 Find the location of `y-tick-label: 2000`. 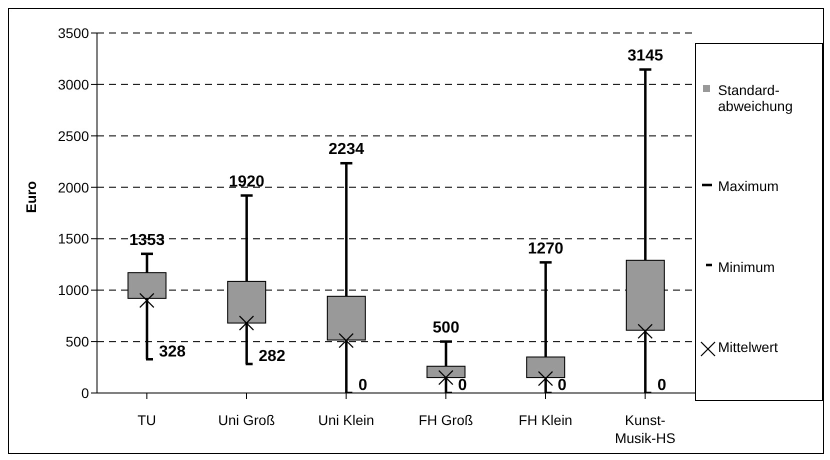

y-tick-label: 2000 is located at coordinates (74, 187).